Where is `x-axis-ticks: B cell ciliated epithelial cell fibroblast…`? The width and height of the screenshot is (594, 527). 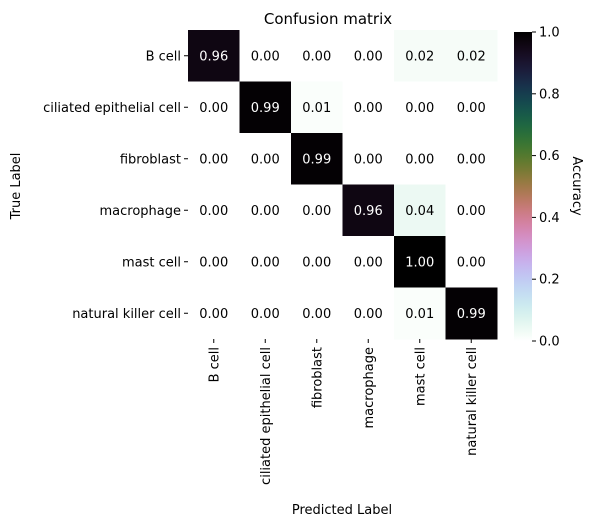 x-axis-ticks: B cell ciliated epithelial cell fibroblast… is located at coordinates (343, 412).